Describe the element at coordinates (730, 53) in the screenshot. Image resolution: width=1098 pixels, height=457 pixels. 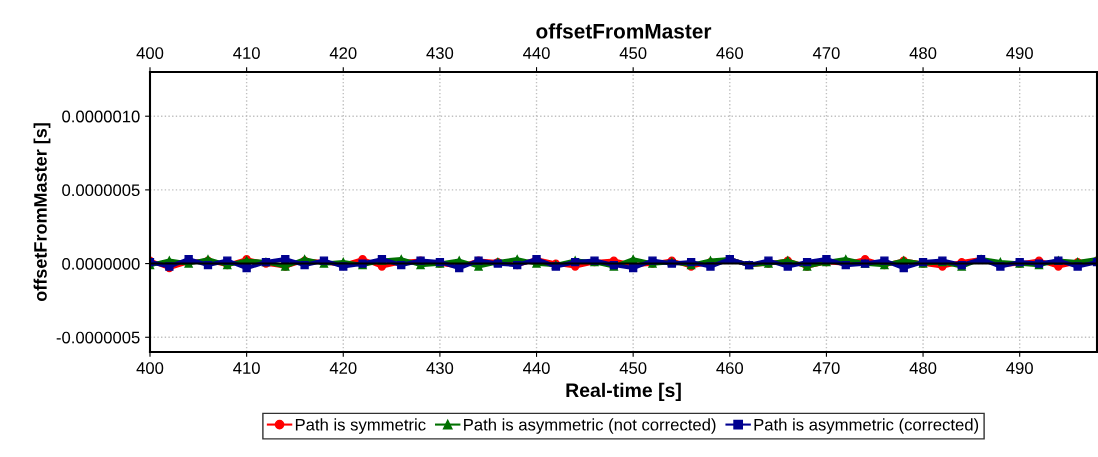
I see `x2-tick-label: 460` at that location.